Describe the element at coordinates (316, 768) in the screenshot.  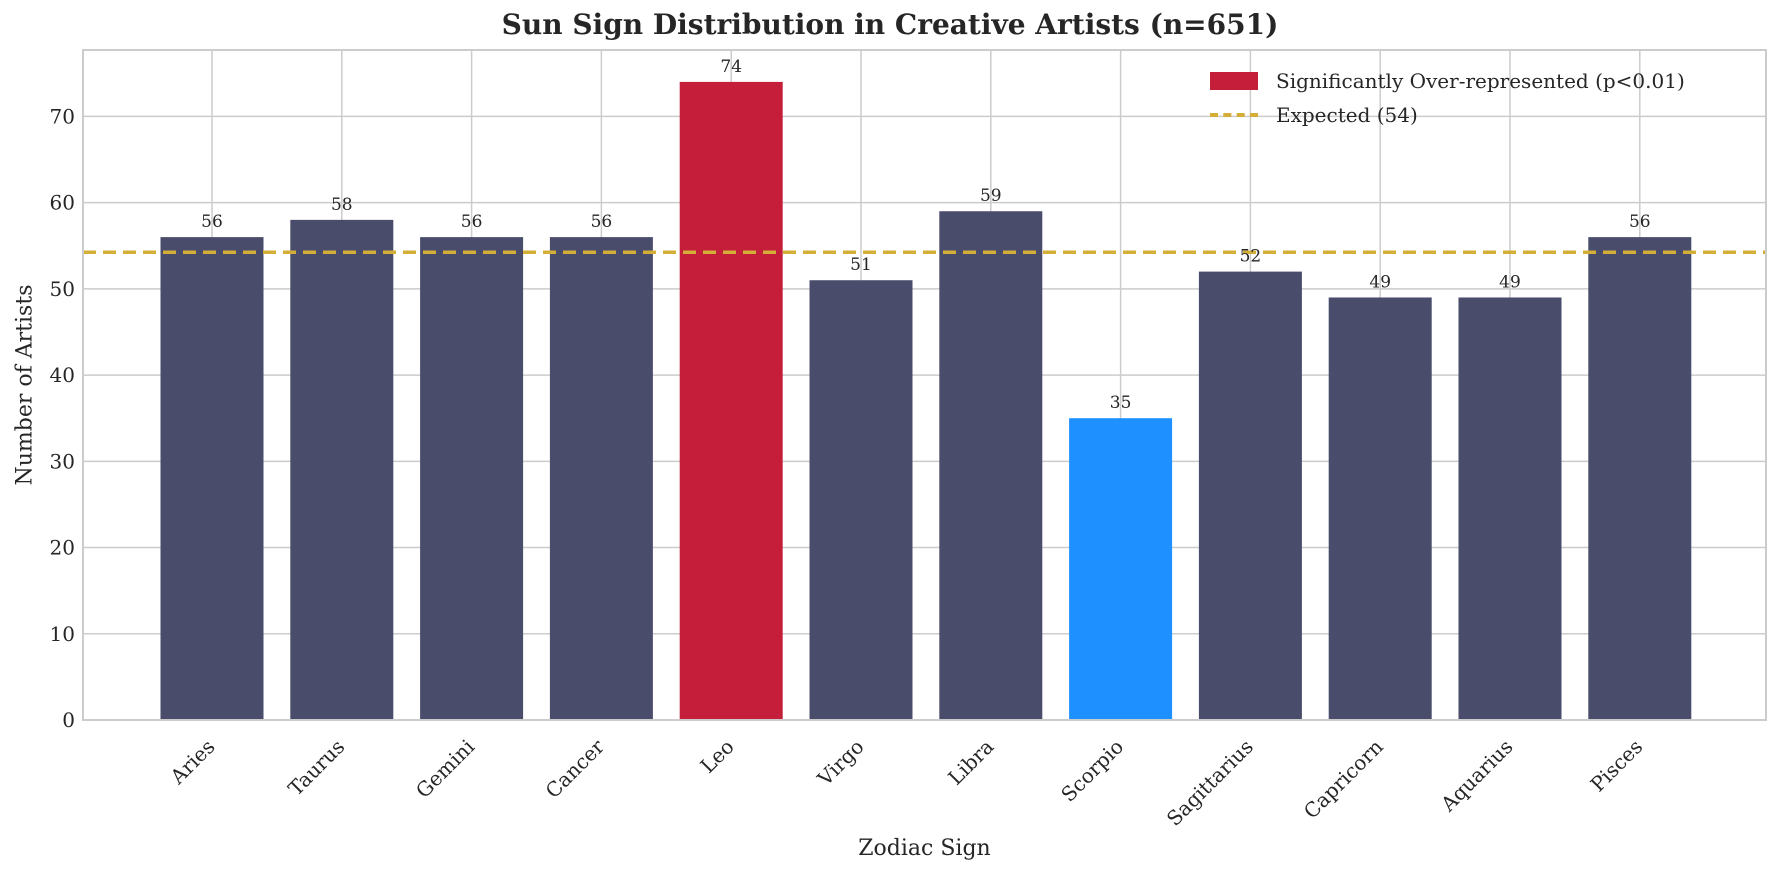
I see `x-tick-label: Taurus` at that location.